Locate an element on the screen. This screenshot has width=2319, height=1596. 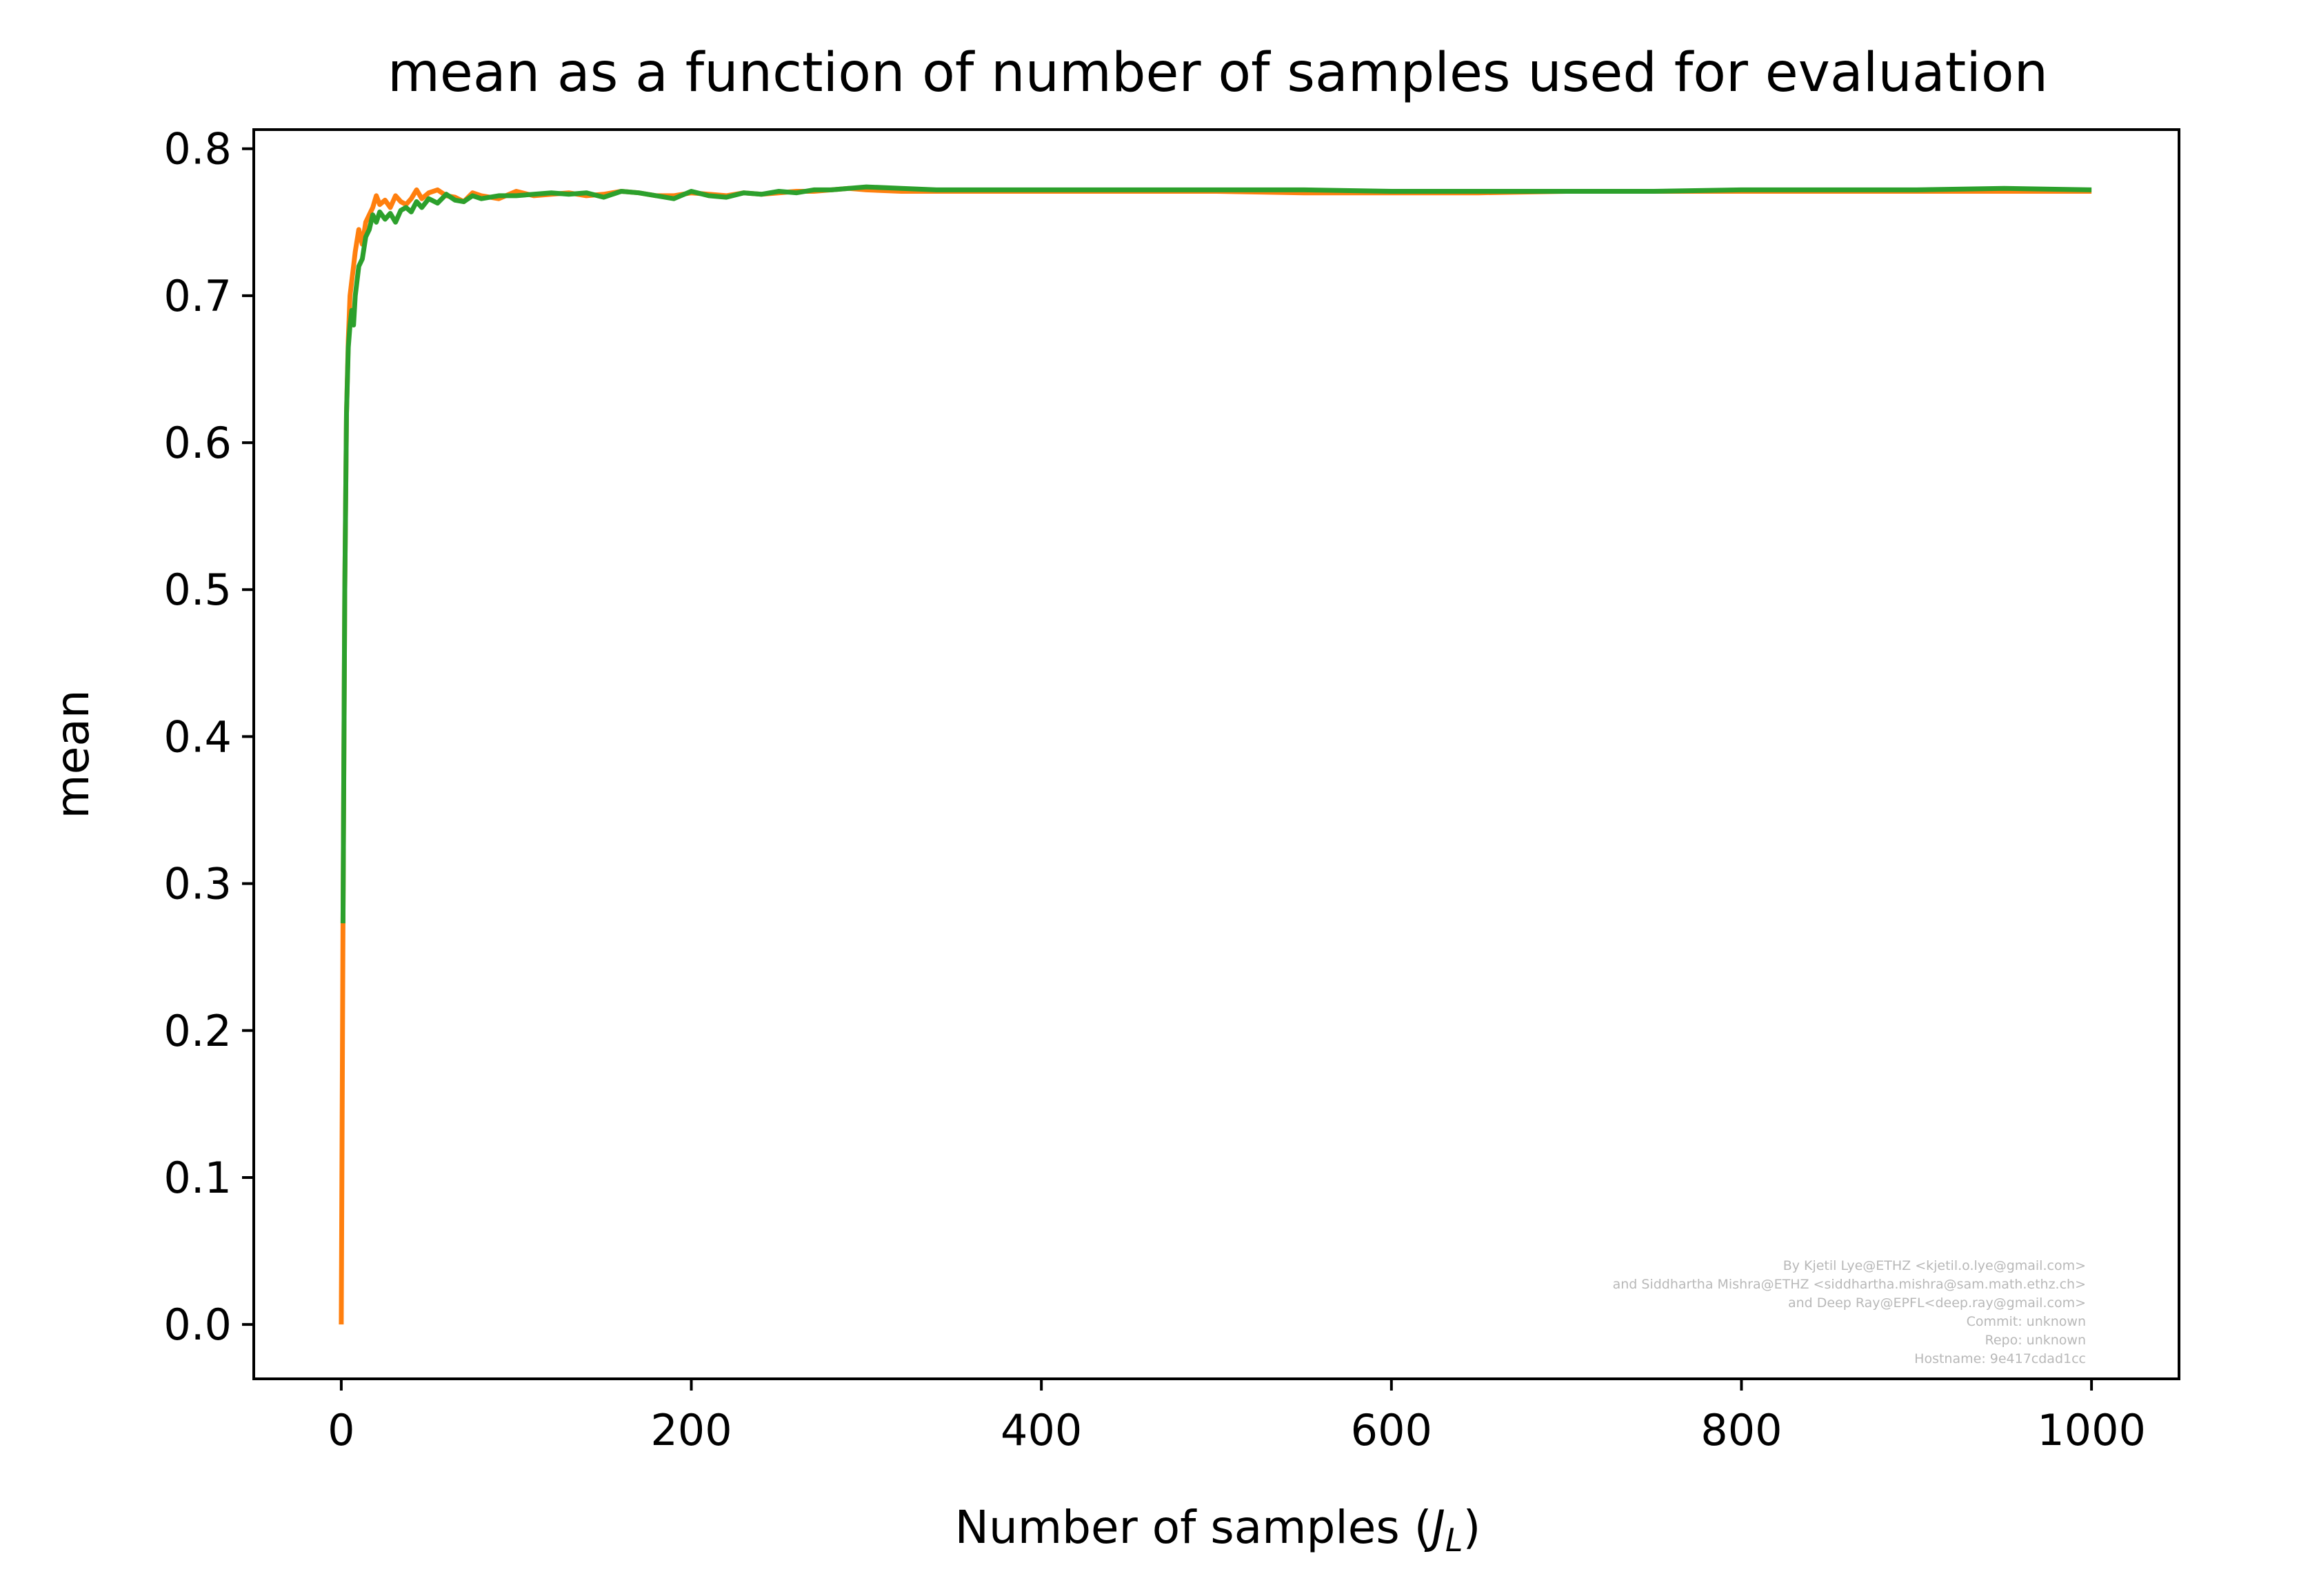
x-axis-ticks: 0 200 400 600 800 1000 is located at coordinates (1237, 1417).